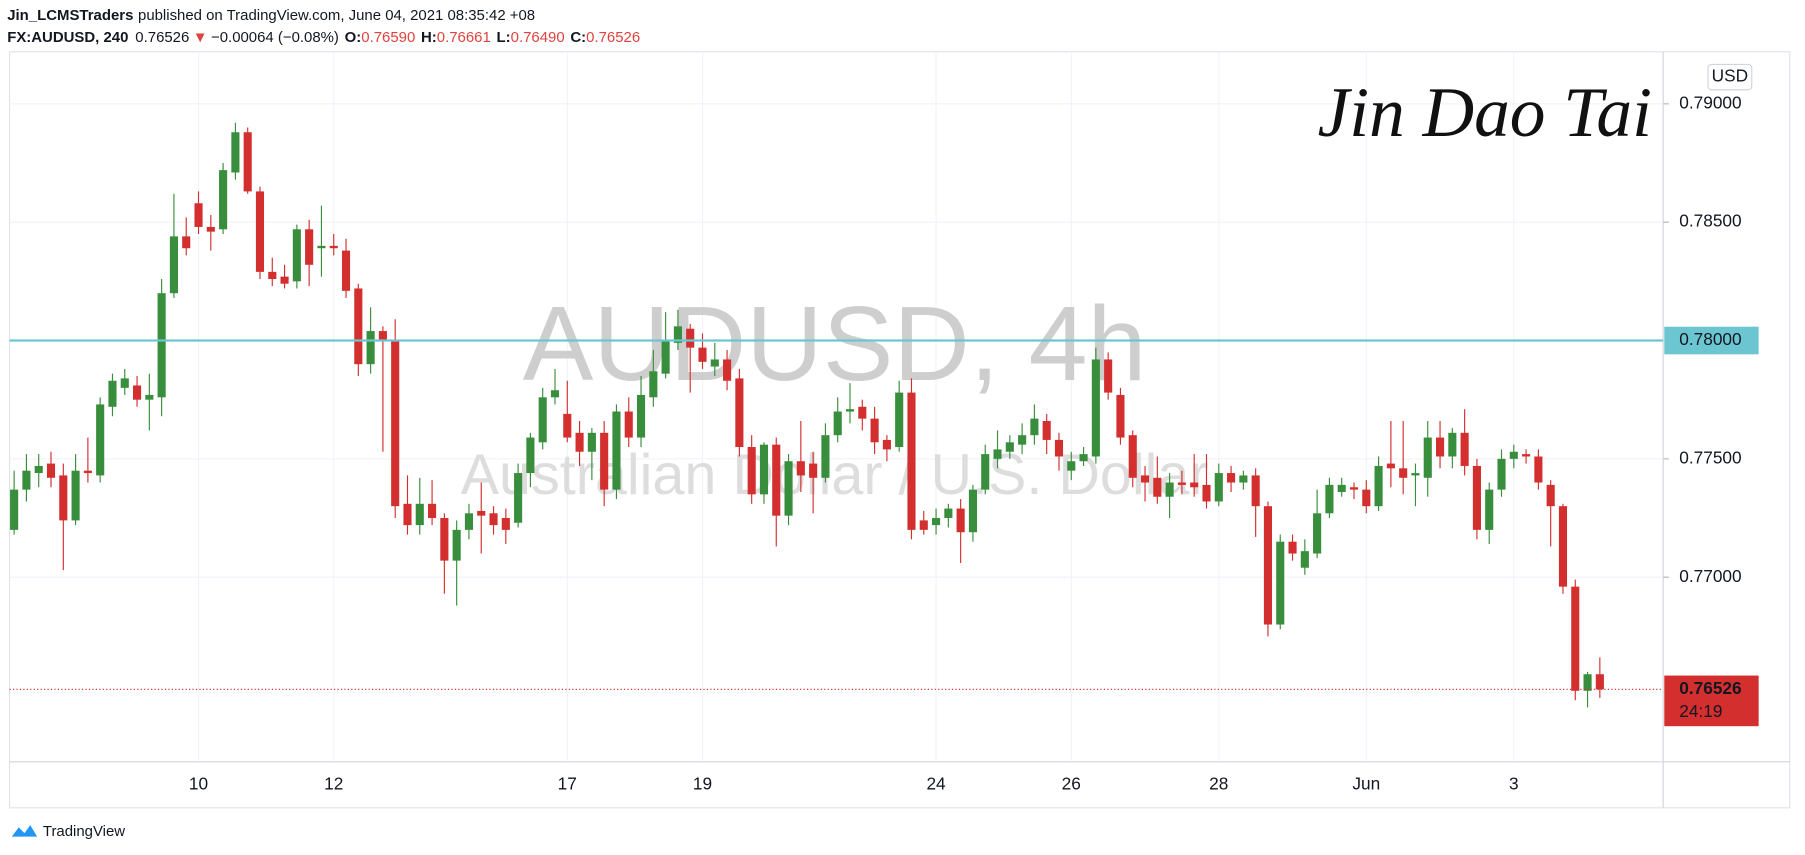 The height and width of the screenshot is (855, 1805). Describe the element at coordinates (1730, 76) in the screenshot. I see `currency: USD` at that location.